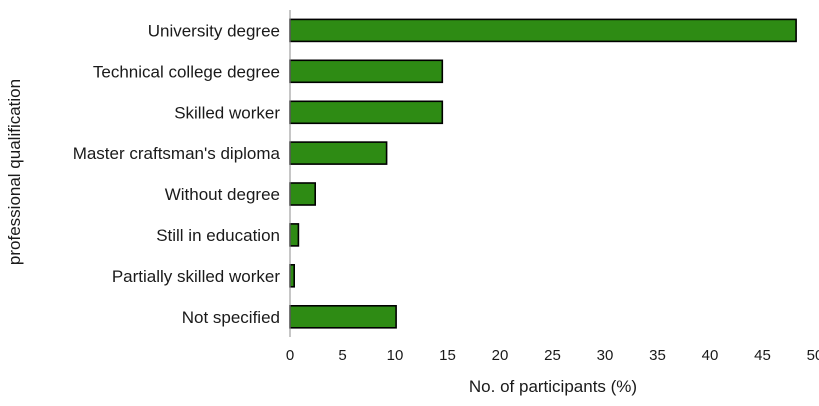 The width and height of the screenshot is (819, 406). I want to click on y-axis-title: professional qualification, so click(14, 172).